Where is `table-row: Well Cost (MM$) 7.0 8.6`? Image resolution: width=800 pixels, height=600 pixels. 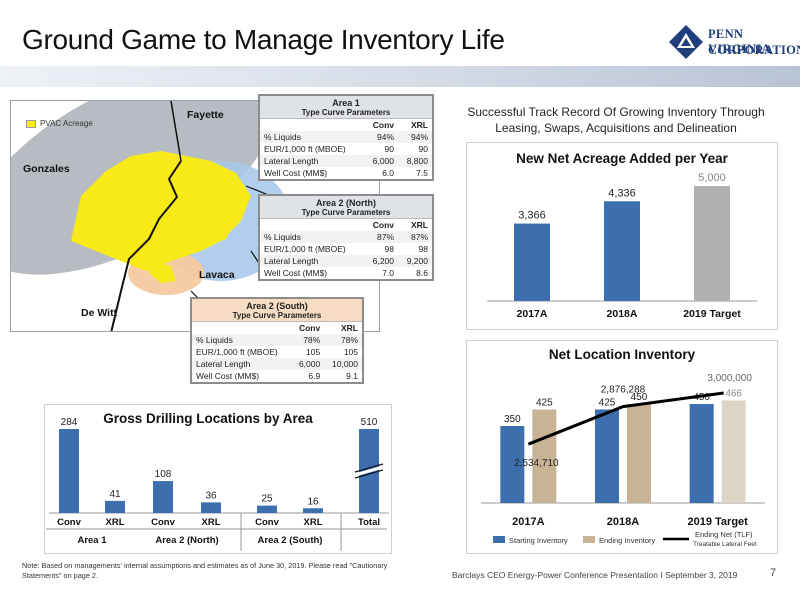 table-row: Well Cost (MM$) 7.0 8.6 is located at coordinates (346, 273).